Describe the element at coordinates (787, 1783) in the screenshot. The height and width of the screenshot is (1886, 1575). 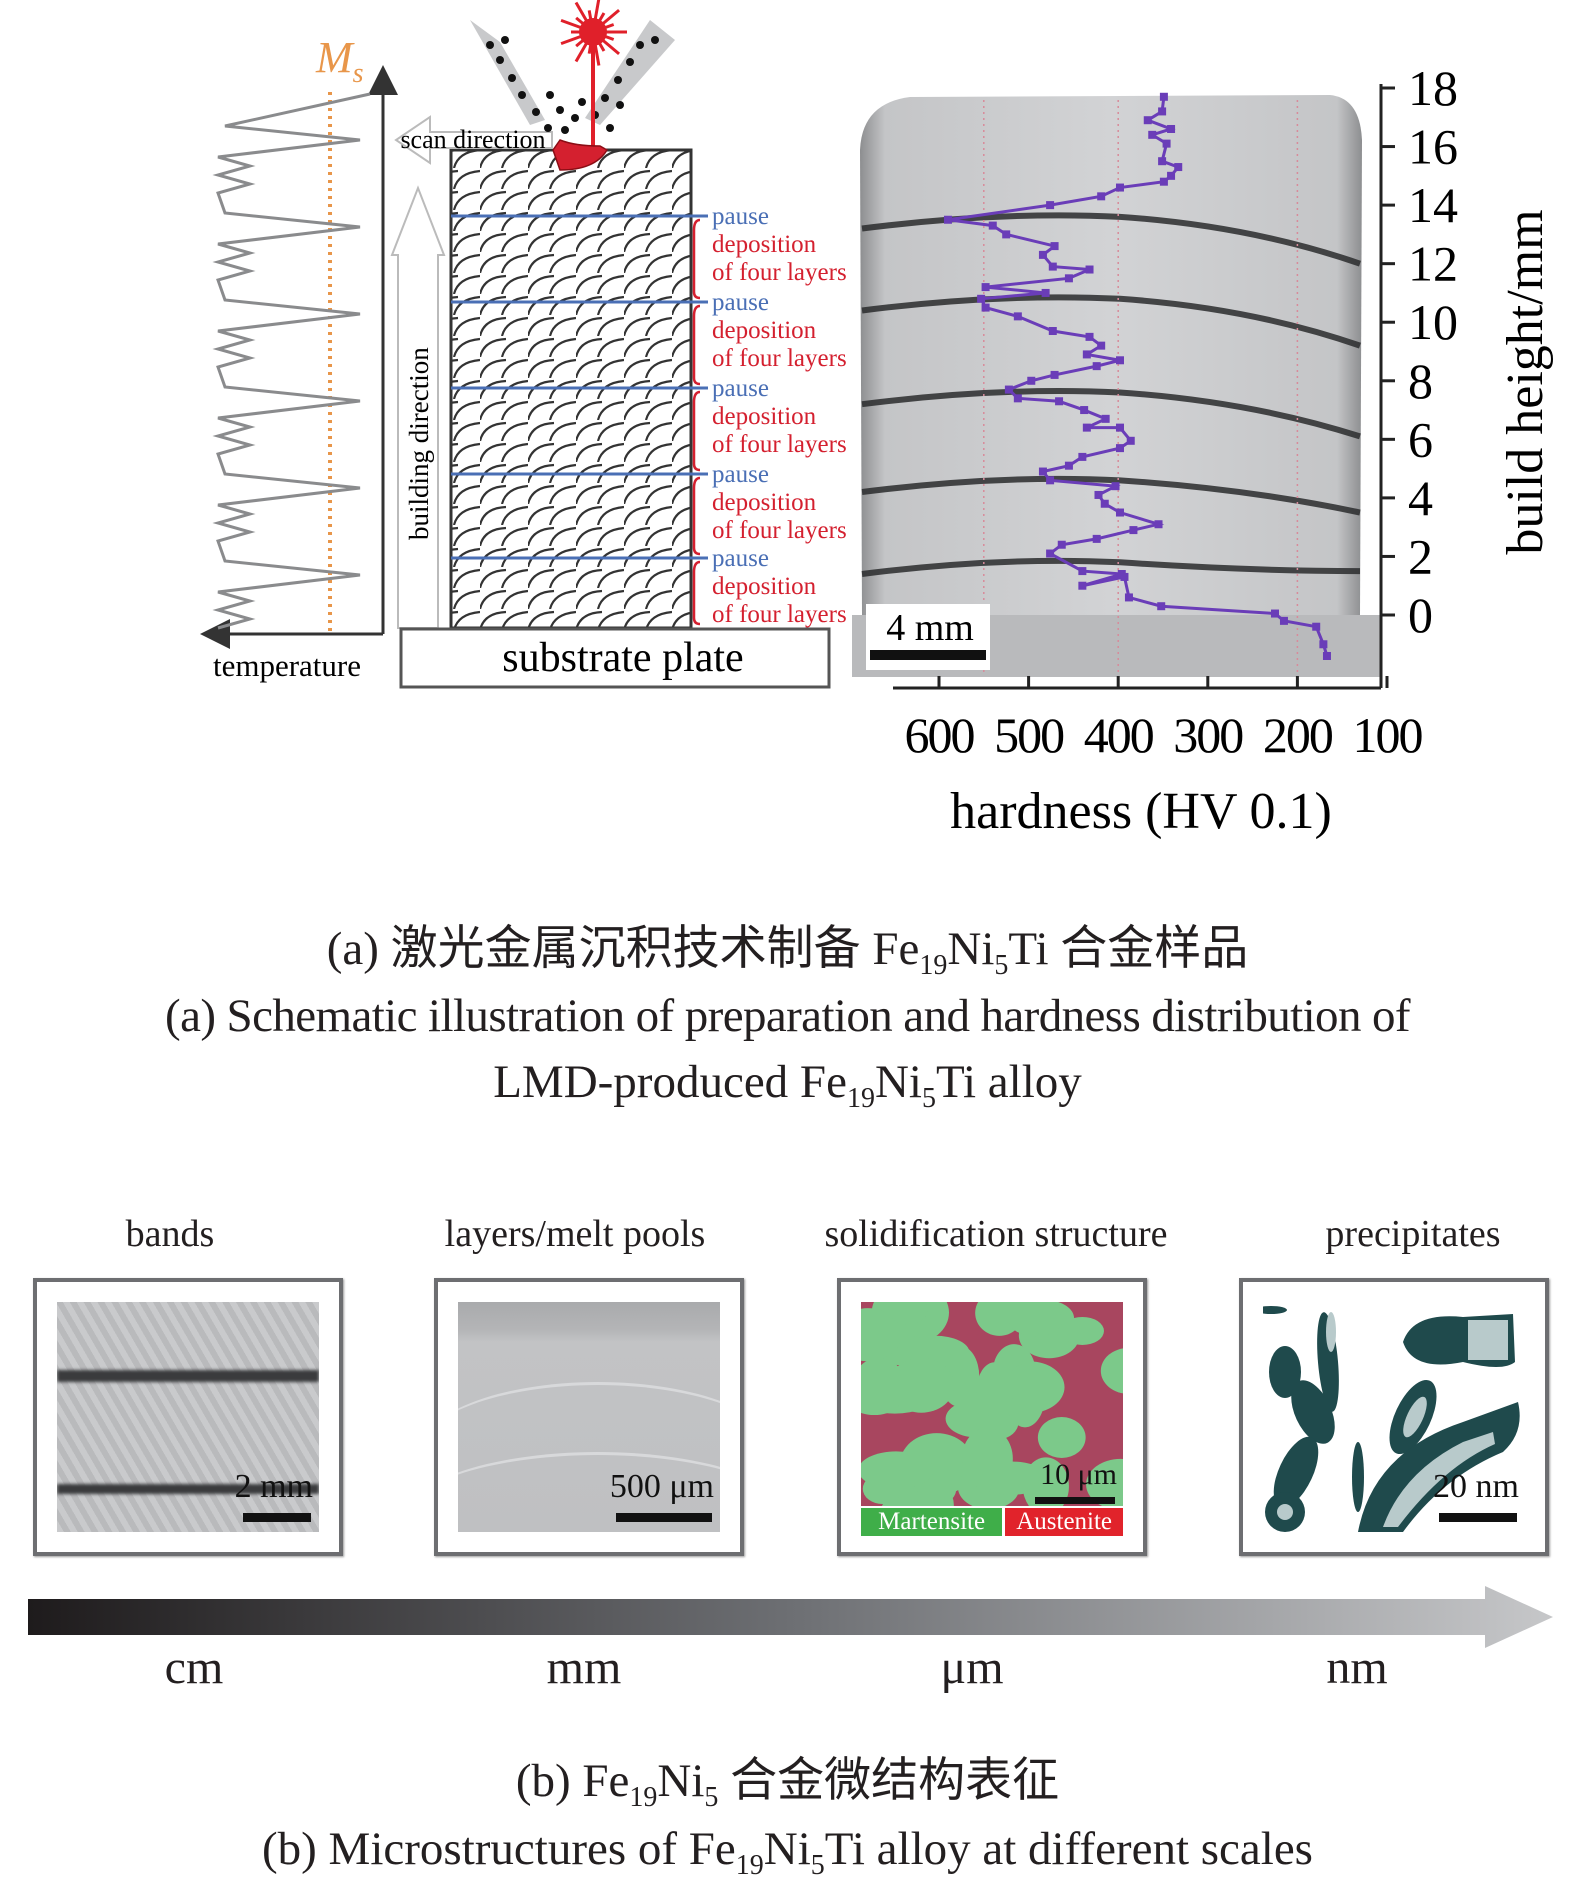
I see `caption-b-chinese: (b) Fe19Ni5 合金微结构表征` at that location.